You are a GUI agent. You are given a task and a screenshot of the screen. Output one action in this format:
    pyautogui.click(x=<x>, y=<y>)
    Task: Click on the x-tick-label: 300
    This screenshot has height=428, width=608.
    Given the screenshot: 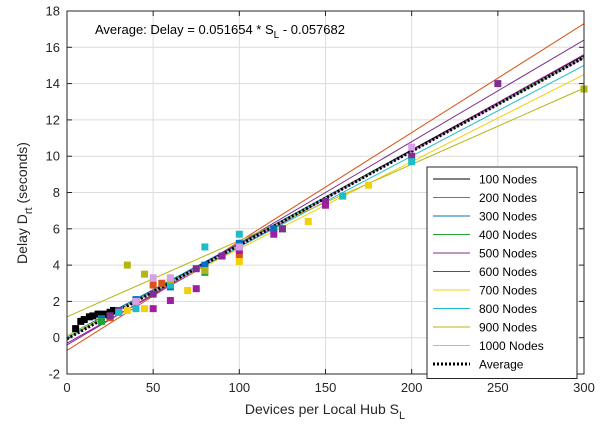 What is the action you would take?
    pyautogui.click(x=584, y=387)
    